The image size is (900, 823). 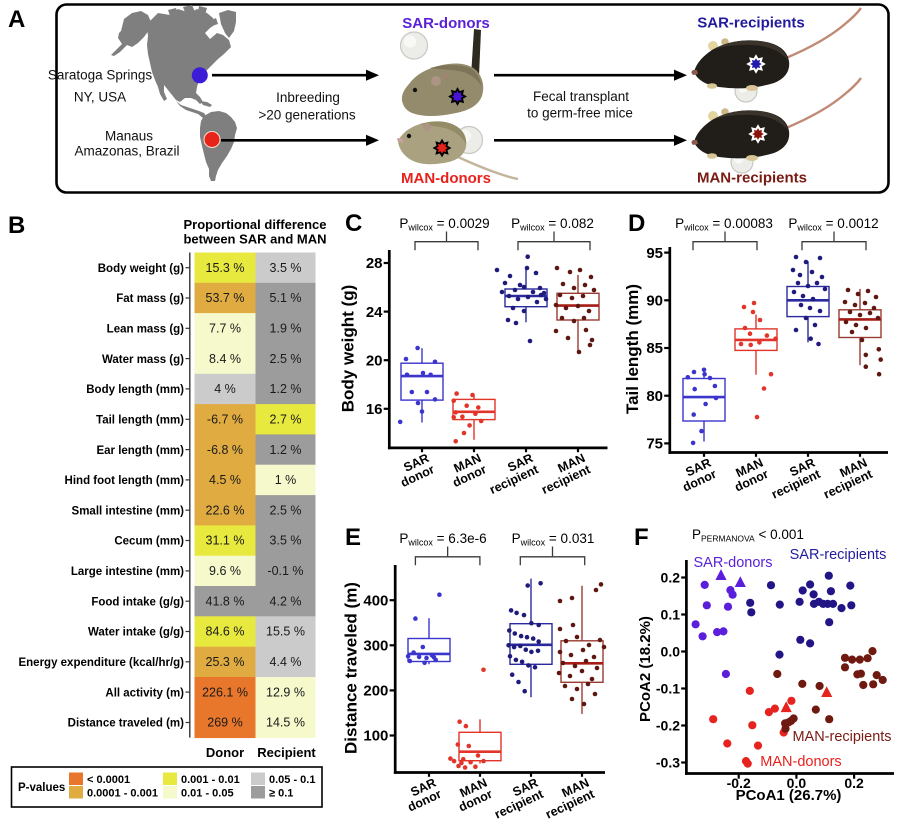 I want to click on svg-text: >20 generations, so click(x=306, y=115).